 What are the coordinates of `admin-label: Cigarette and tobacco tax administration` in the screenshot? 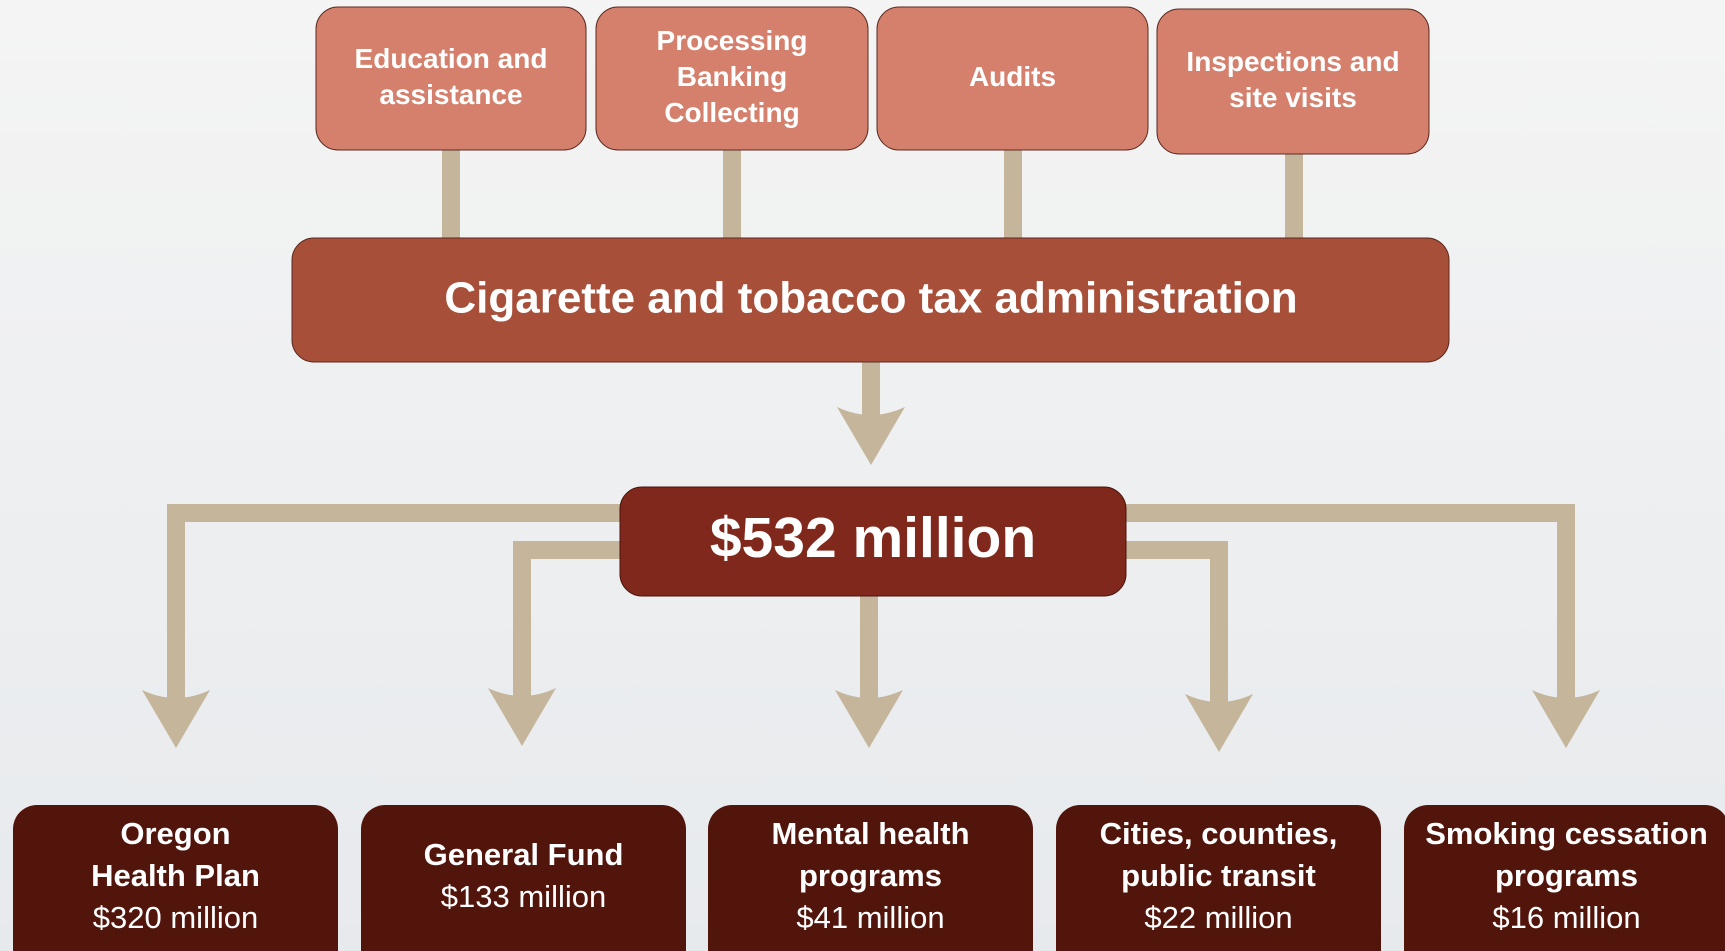 It's located at (870, 298).